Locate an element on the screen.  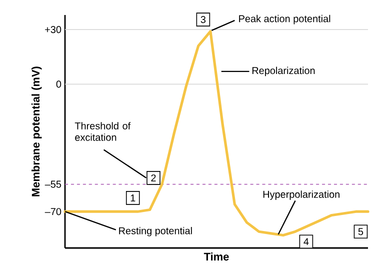
annotation: Peak action potential is located at coordinates (284, 19).